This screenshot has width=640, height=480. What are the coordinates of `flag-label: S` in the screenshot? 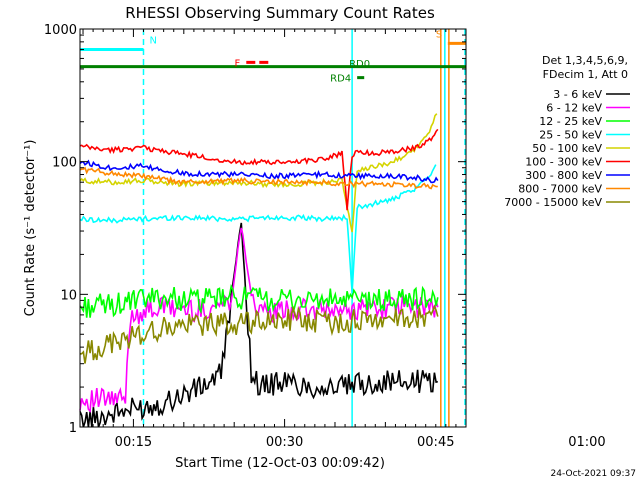 It's located at (439, 34).